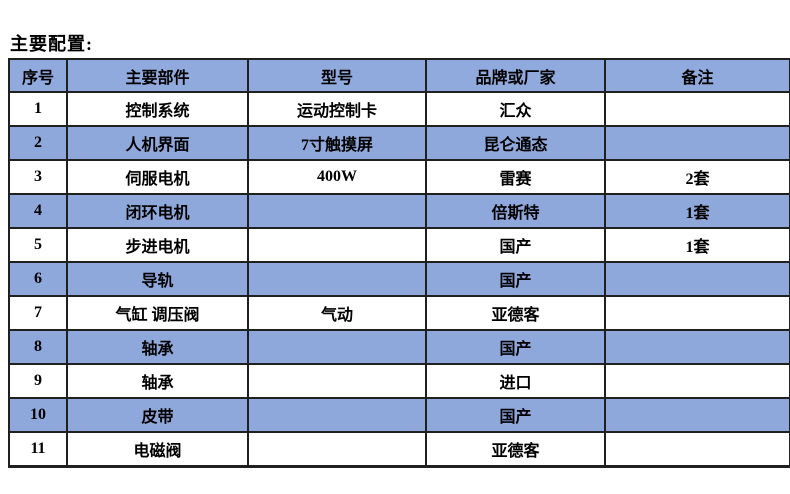  I want to click on table-row: 8 轴承 国产, so click(399, 347).